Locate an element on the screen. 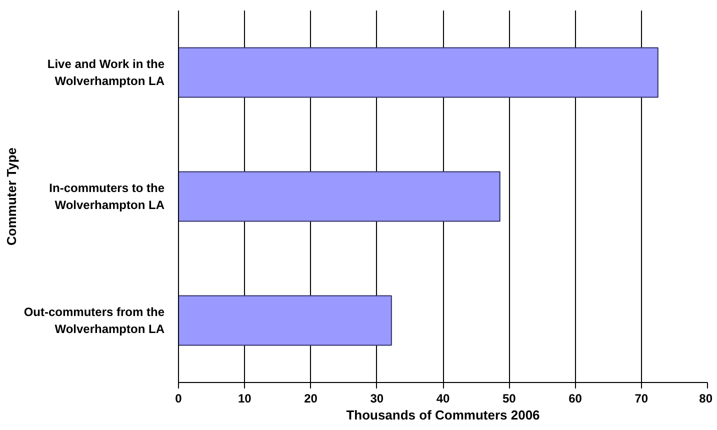 This screenshot has height=430, width=717. y-axis-title: Commuter Type is located at coordinates (11, 197).